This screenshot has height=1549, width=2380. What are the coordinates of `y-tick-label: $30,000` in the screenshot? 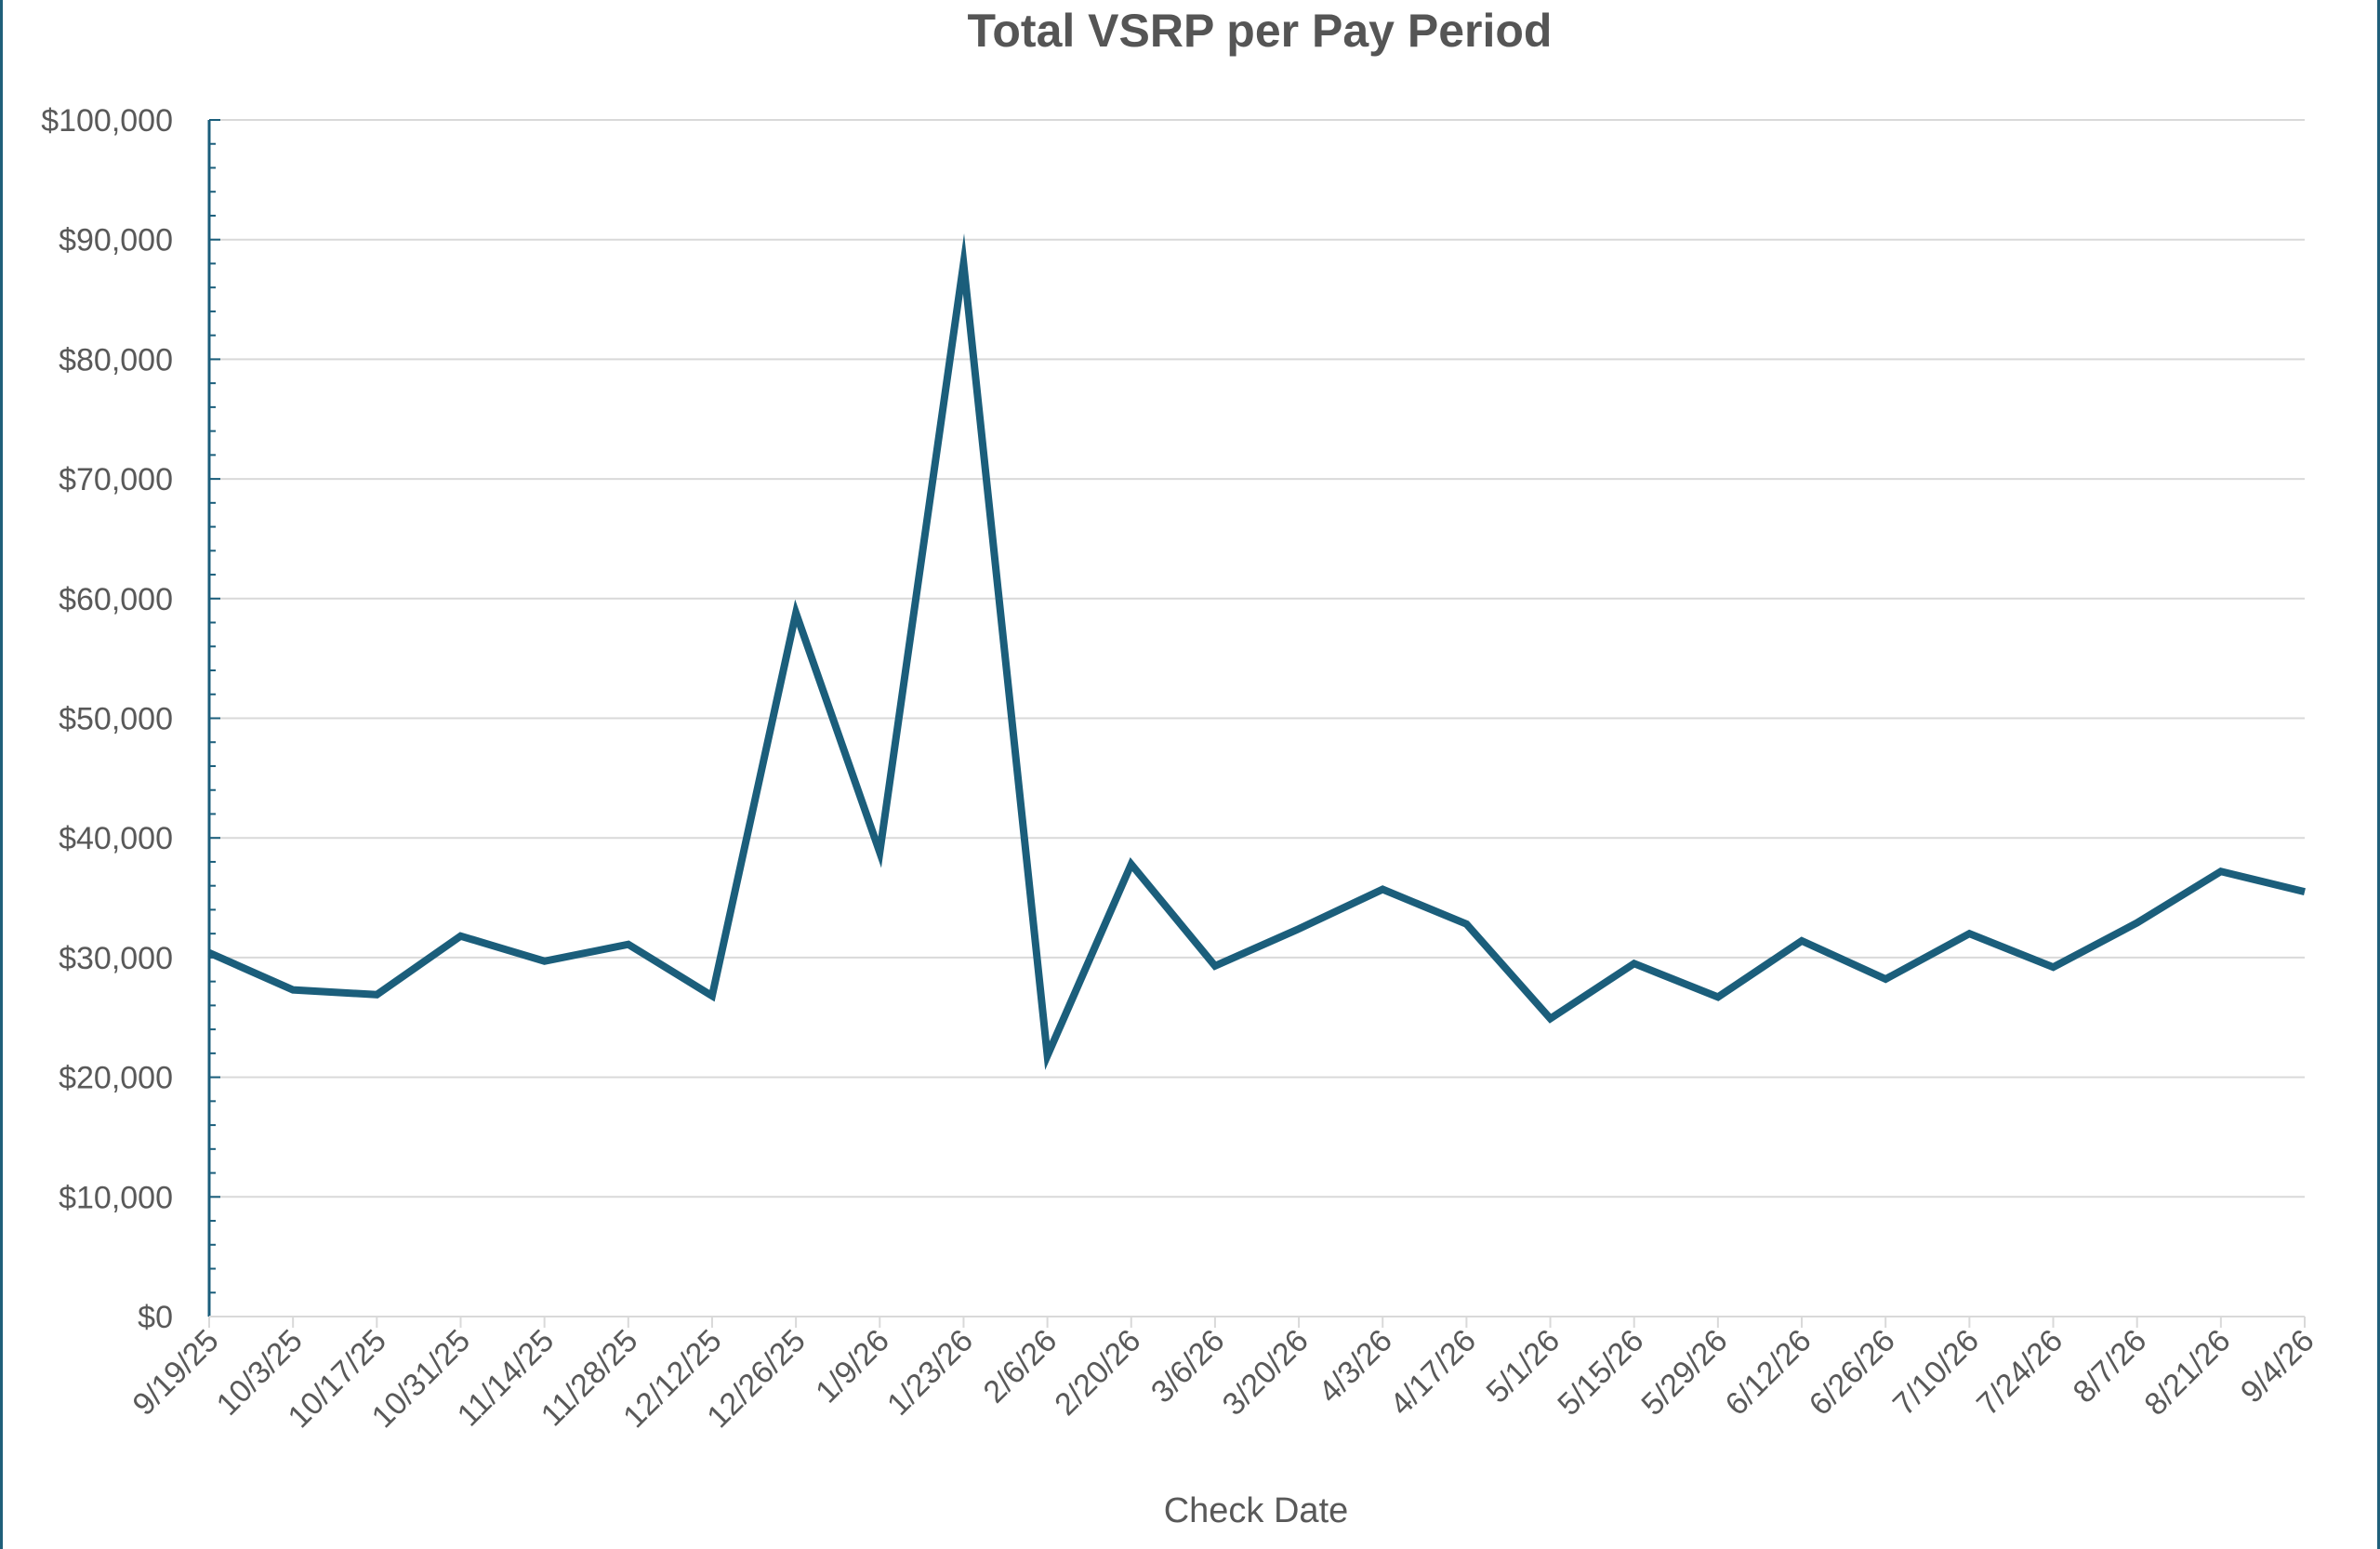 It's located at (116, 958).